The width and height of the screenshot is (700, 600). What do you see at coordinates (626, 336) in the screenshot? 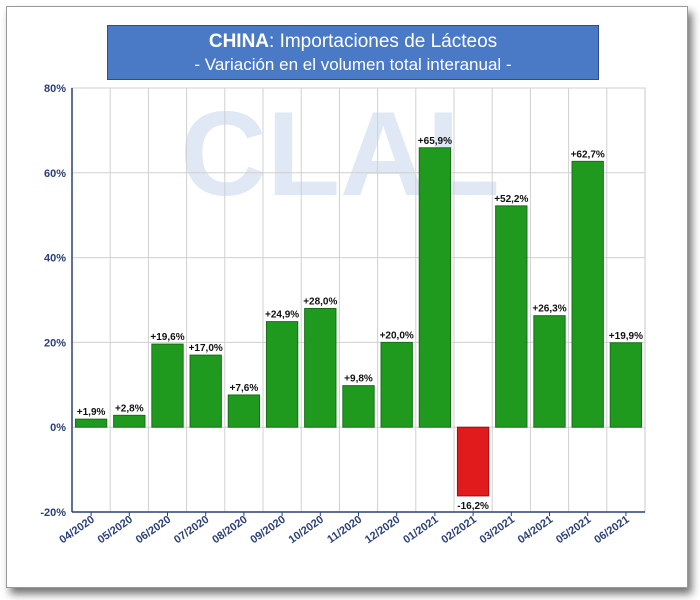
I see `data-label: +19,9%` at bounding box center [626, 336].